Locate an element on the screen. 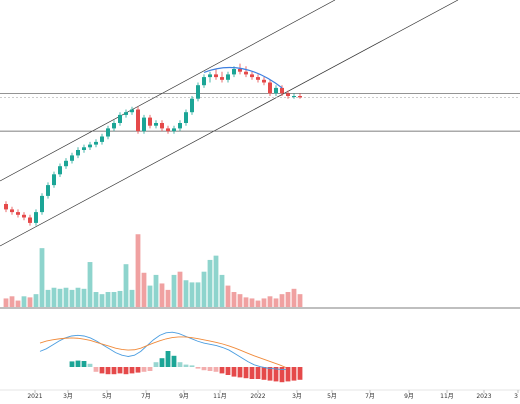 The height and width of the screenshot is (404, 520). macd-dea-line is located at coordinates (162, 352).